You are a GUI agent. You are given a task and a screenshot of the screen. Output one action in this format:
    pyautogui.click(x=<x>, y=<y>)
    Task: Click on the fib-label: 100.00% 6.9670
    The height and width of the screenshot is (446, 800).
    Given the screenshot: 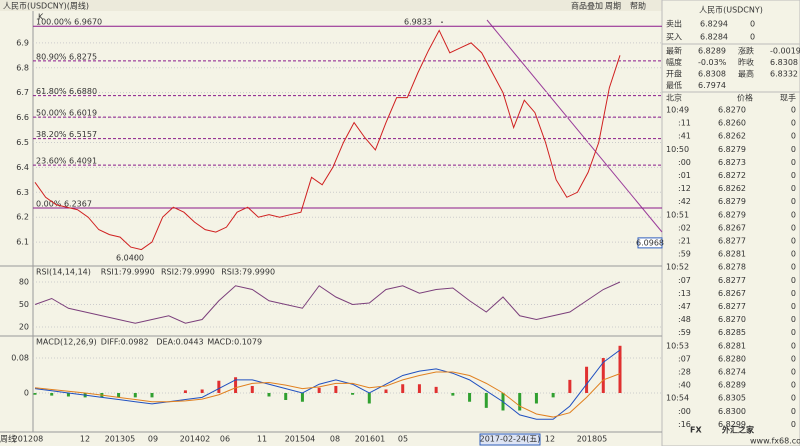 What is the action you would take?
    pyautogui.click(x=69, y=22)
    